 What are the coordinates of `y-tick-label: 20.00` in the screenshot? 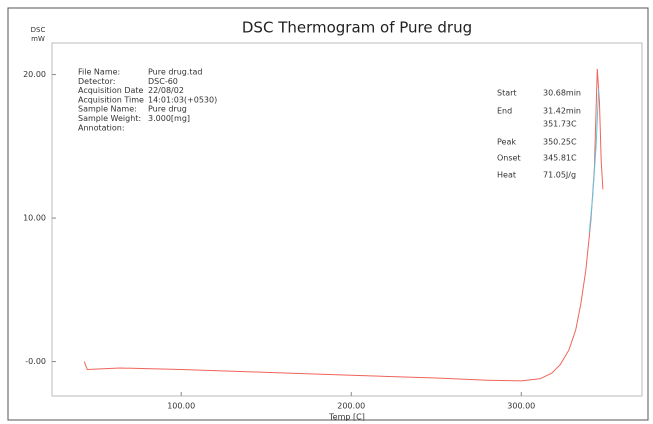 It's located at (34, 74).